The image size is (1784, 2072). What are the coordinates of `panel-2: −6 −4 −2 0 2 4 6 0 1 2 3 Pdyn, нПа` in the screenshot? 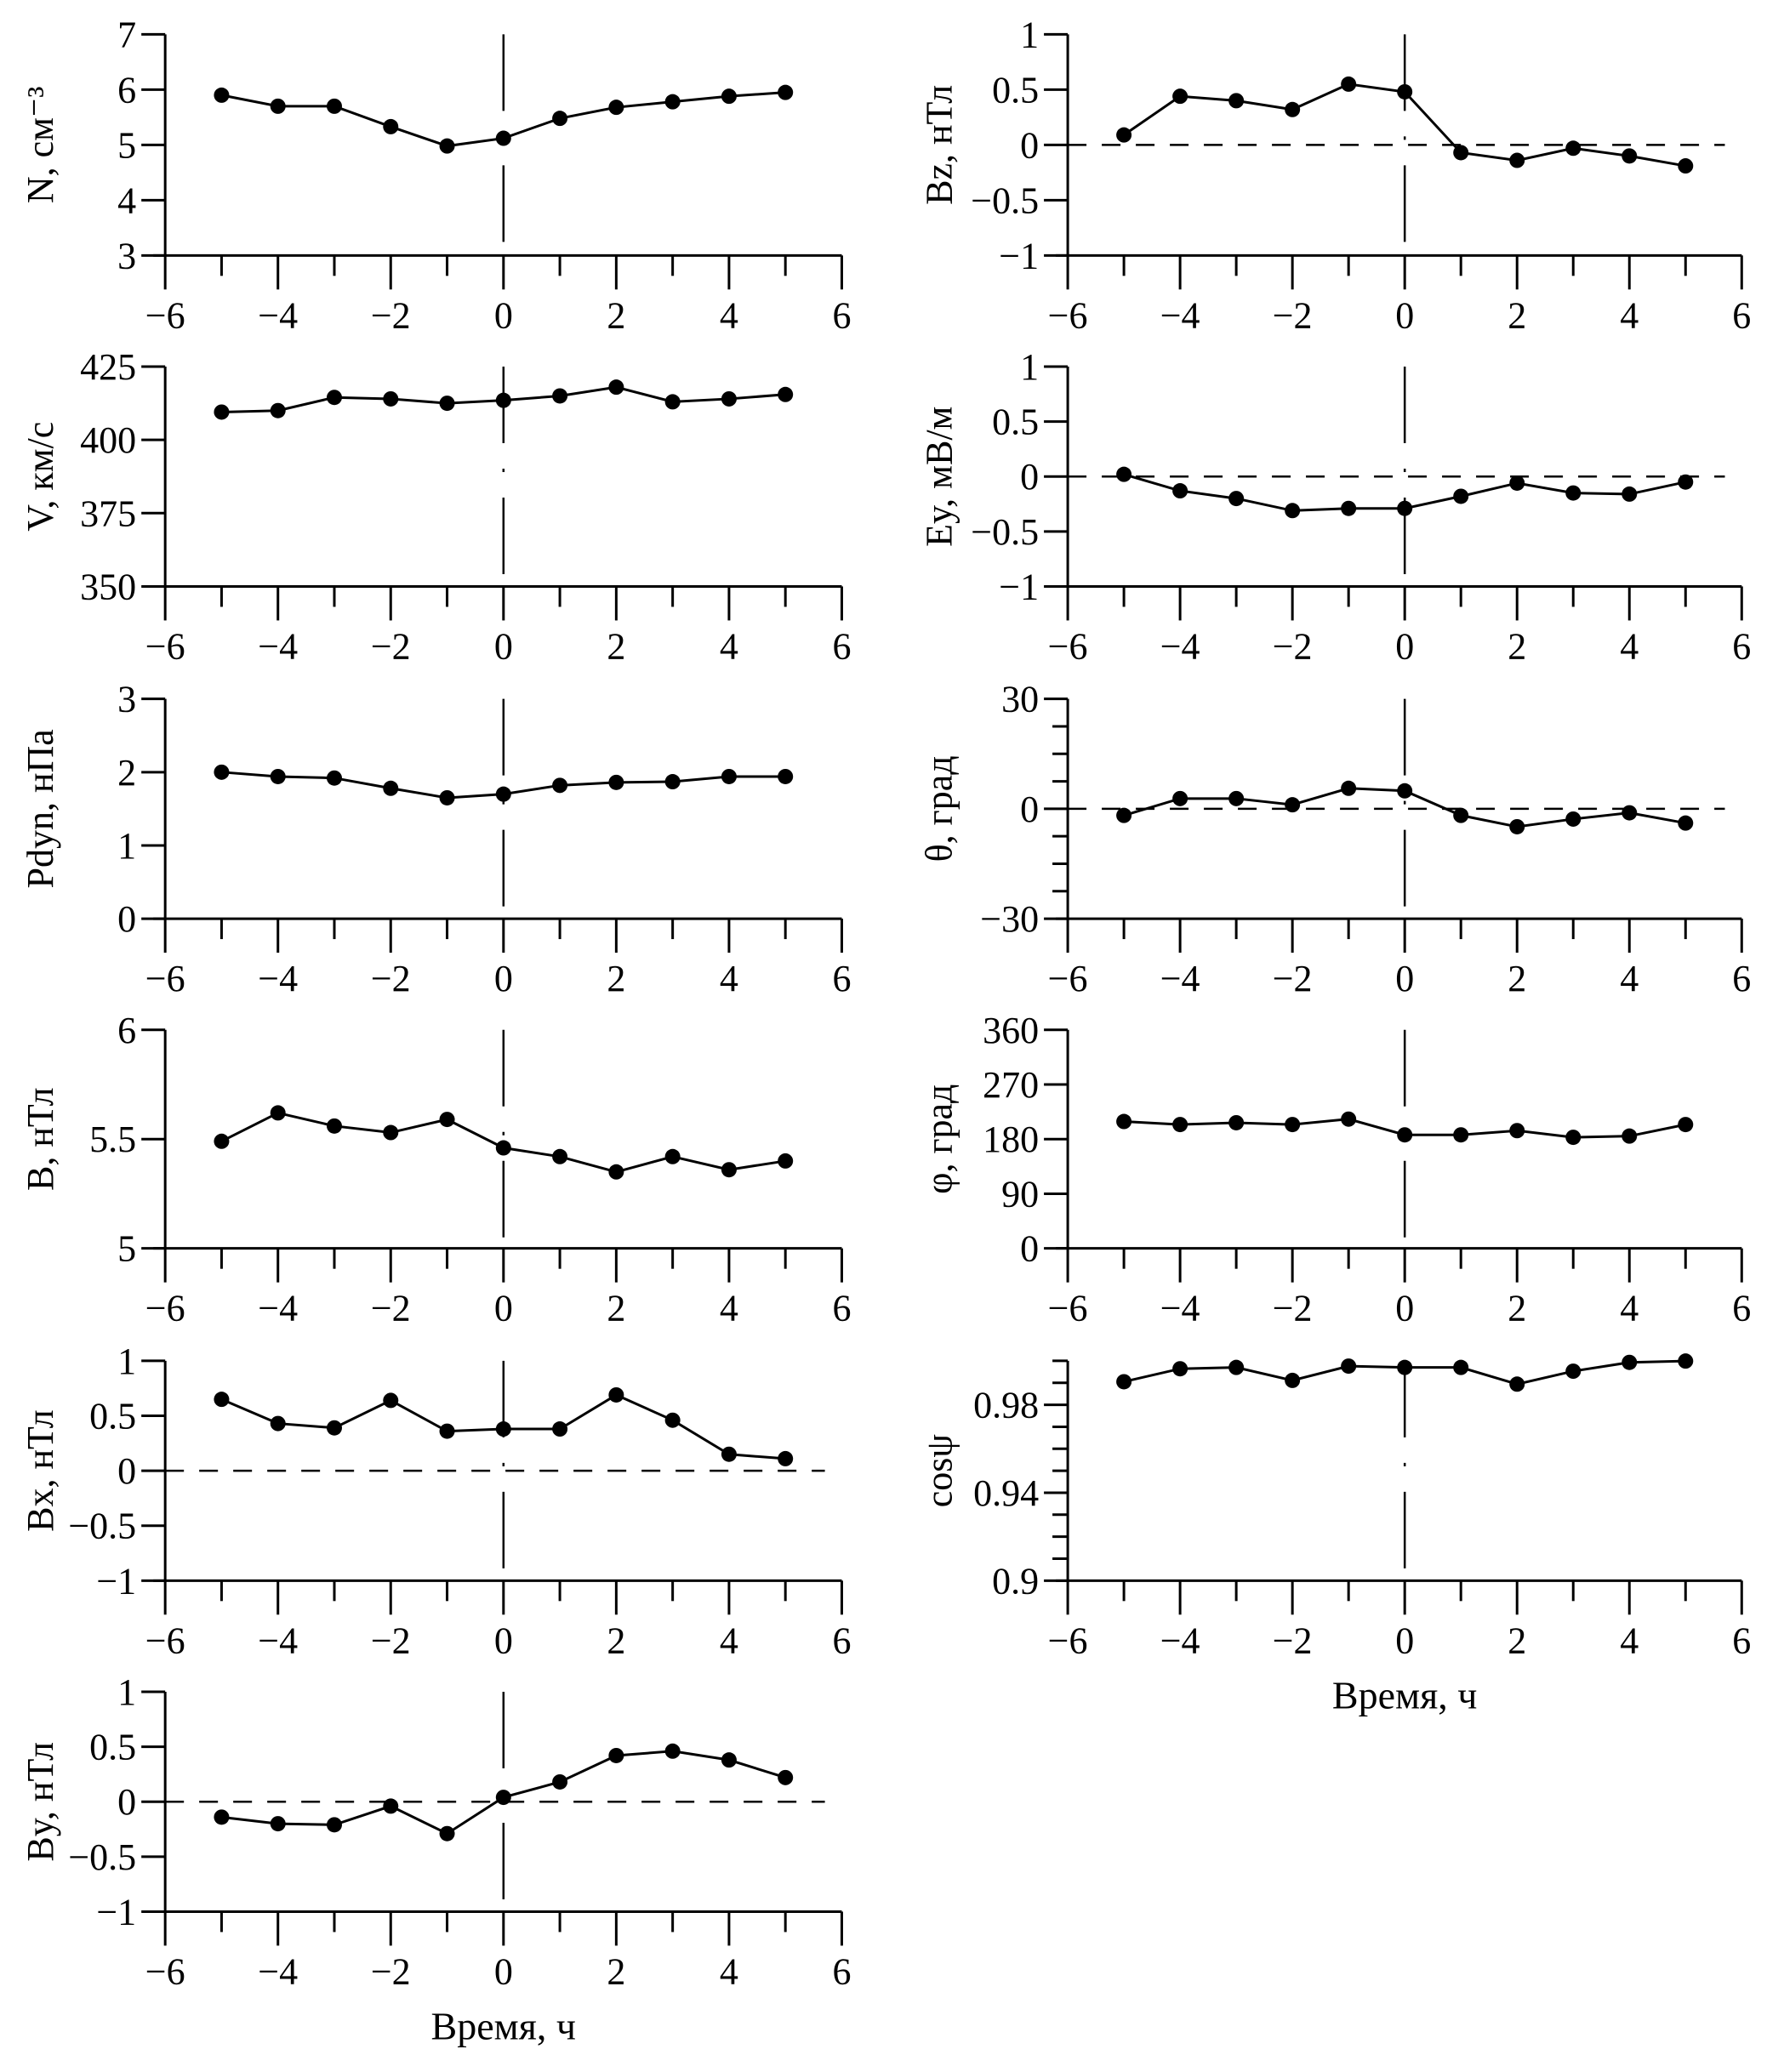 It's located at (435, 839).